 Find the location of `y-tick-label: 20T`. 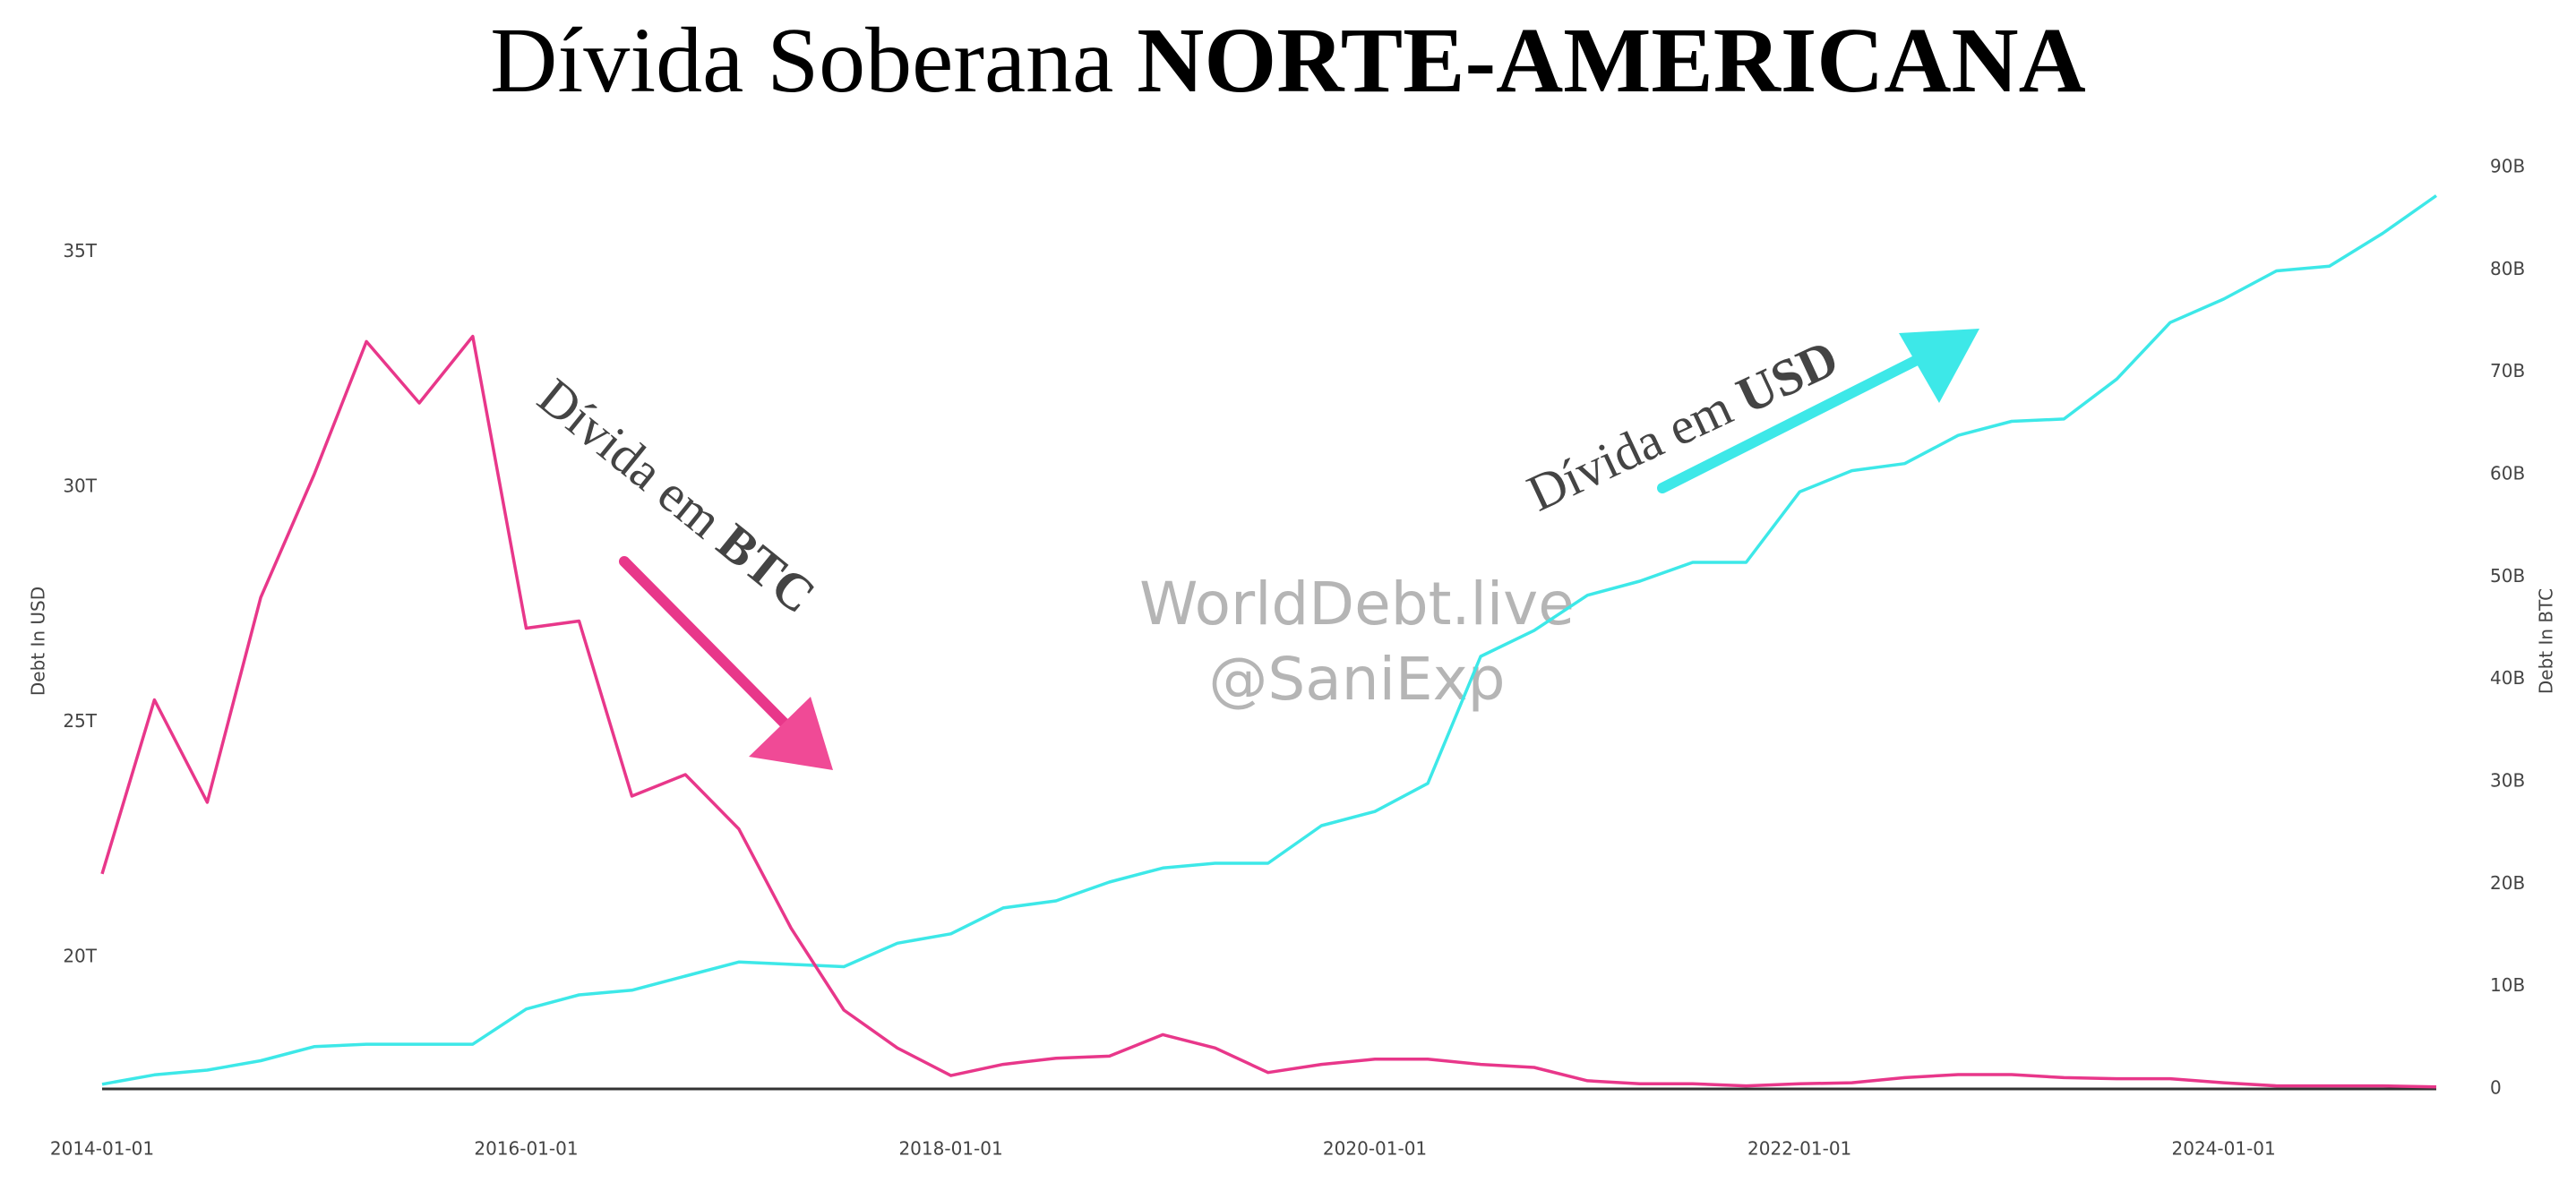

y-tick-label: 20T is located at coordinates (80, 956).